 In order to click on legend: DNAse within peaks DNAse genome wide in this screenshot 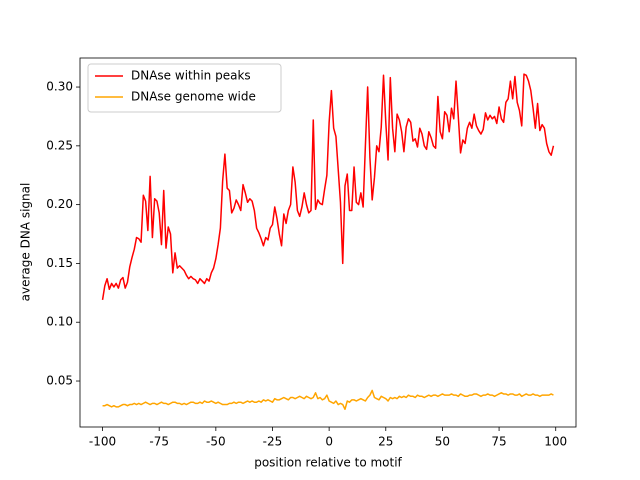, I will do `click(184, 88)`.